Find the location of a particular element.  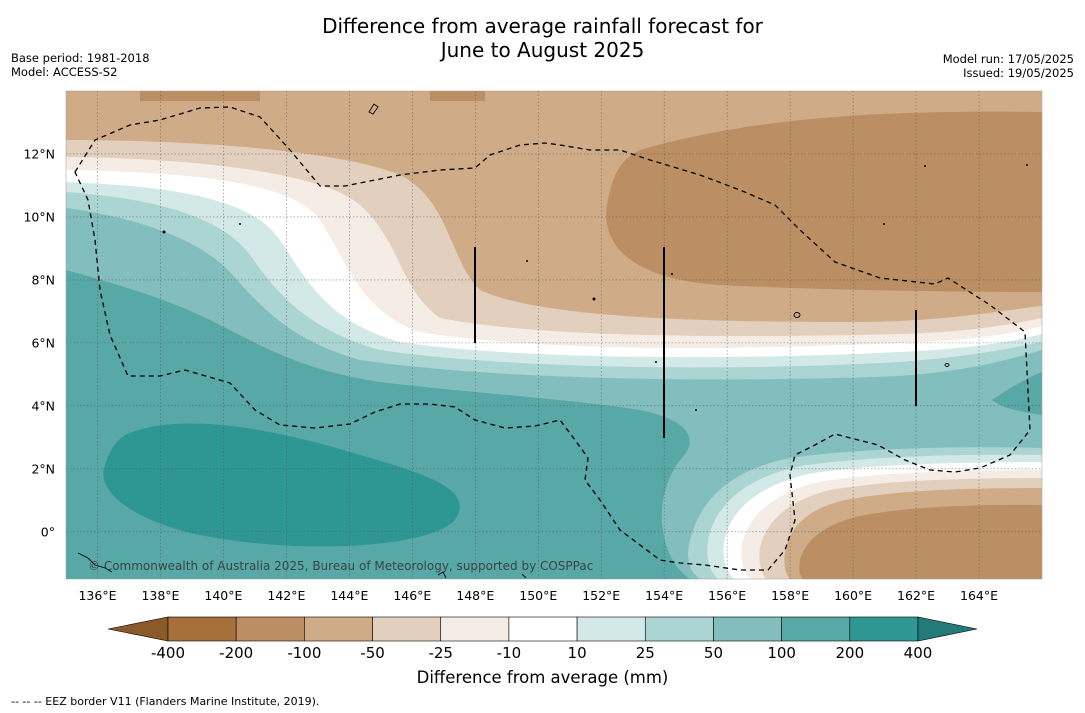

dry-core-north is located at coordinates (824, 201).